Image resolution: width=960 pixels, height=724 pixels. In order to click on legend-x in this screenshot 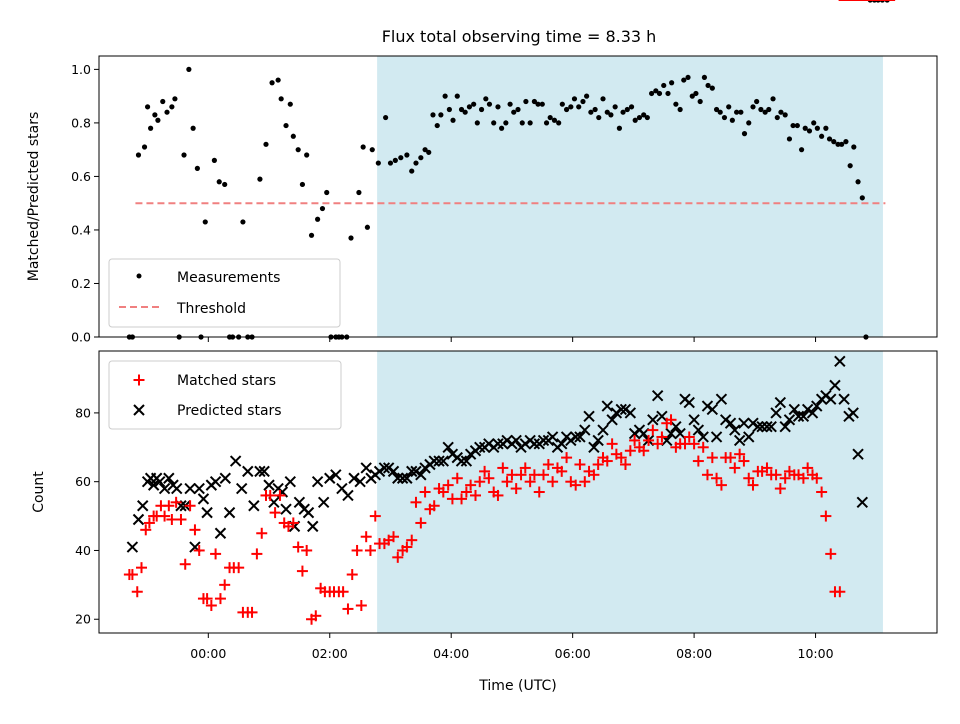, I will do `click(139, 410)`.